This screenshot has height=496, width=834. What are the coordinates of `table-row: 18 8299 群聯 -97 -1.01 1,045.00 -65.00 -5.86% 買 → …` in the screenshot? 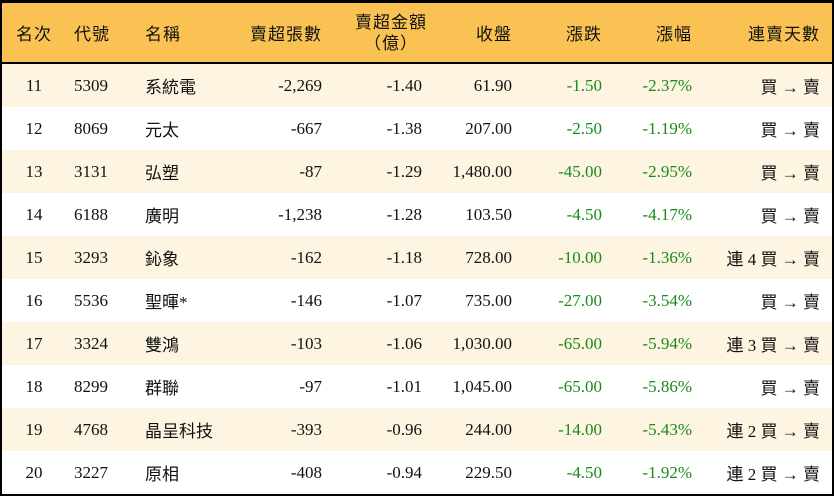 It's located at (417, 386).